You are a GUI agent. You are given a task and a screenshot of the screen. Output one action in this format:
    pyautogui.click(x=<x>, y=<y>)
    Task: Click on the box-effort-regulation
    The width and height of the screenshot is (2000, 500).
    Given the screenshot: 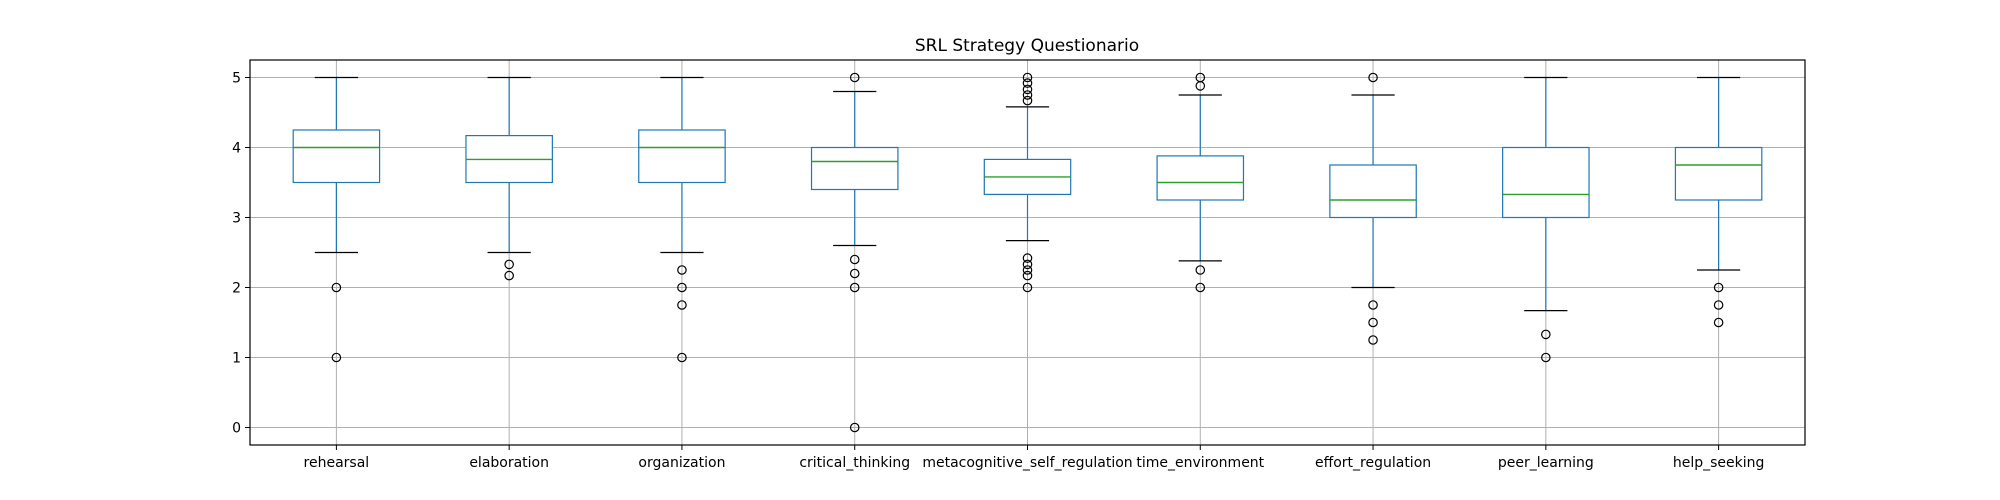 What is the action you would take?
    pyautogui.click(x=1373, y=208)
    